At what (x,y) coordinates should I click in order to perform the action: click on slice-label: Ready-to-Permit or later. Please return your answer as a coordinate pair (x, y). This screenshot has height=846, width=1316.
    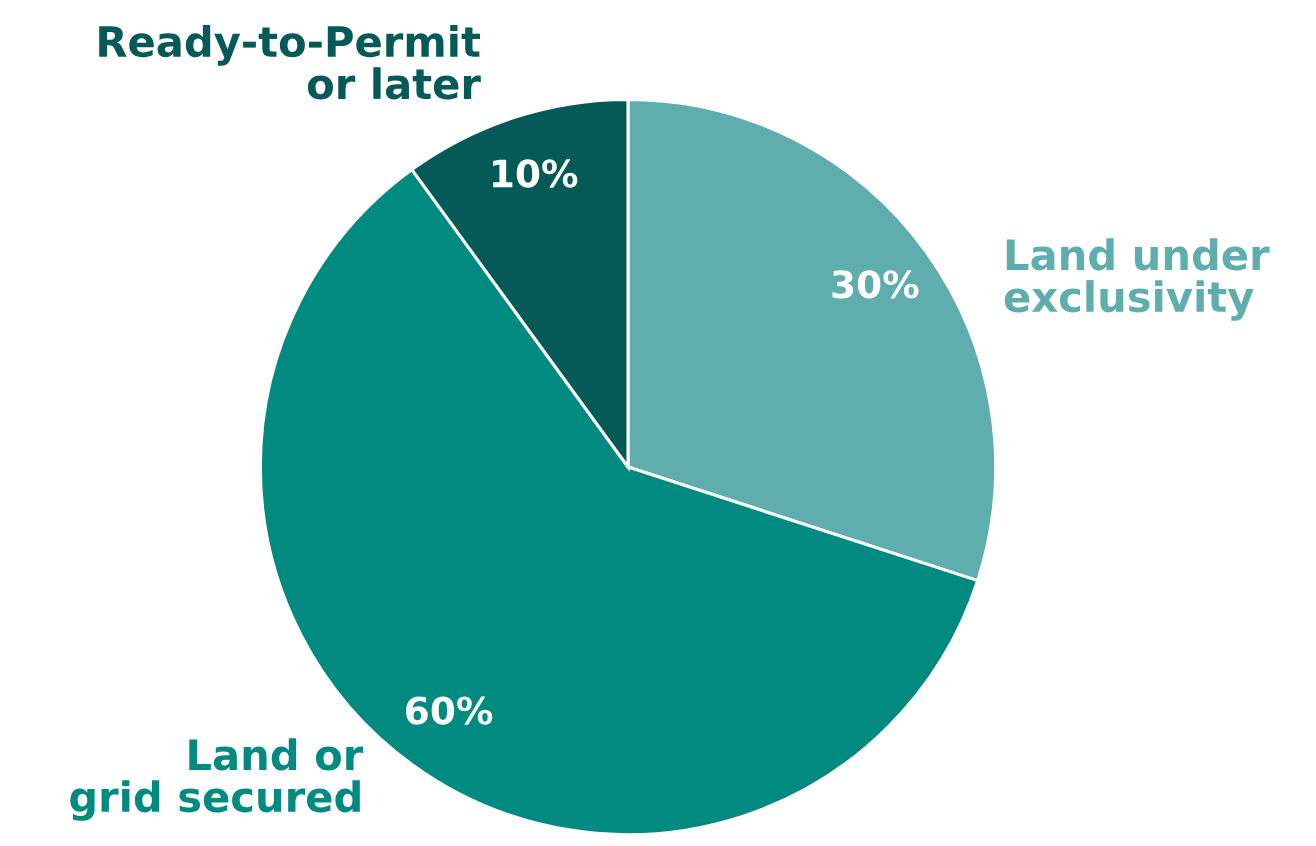
    Looking at the image, I should click on (290, 62).